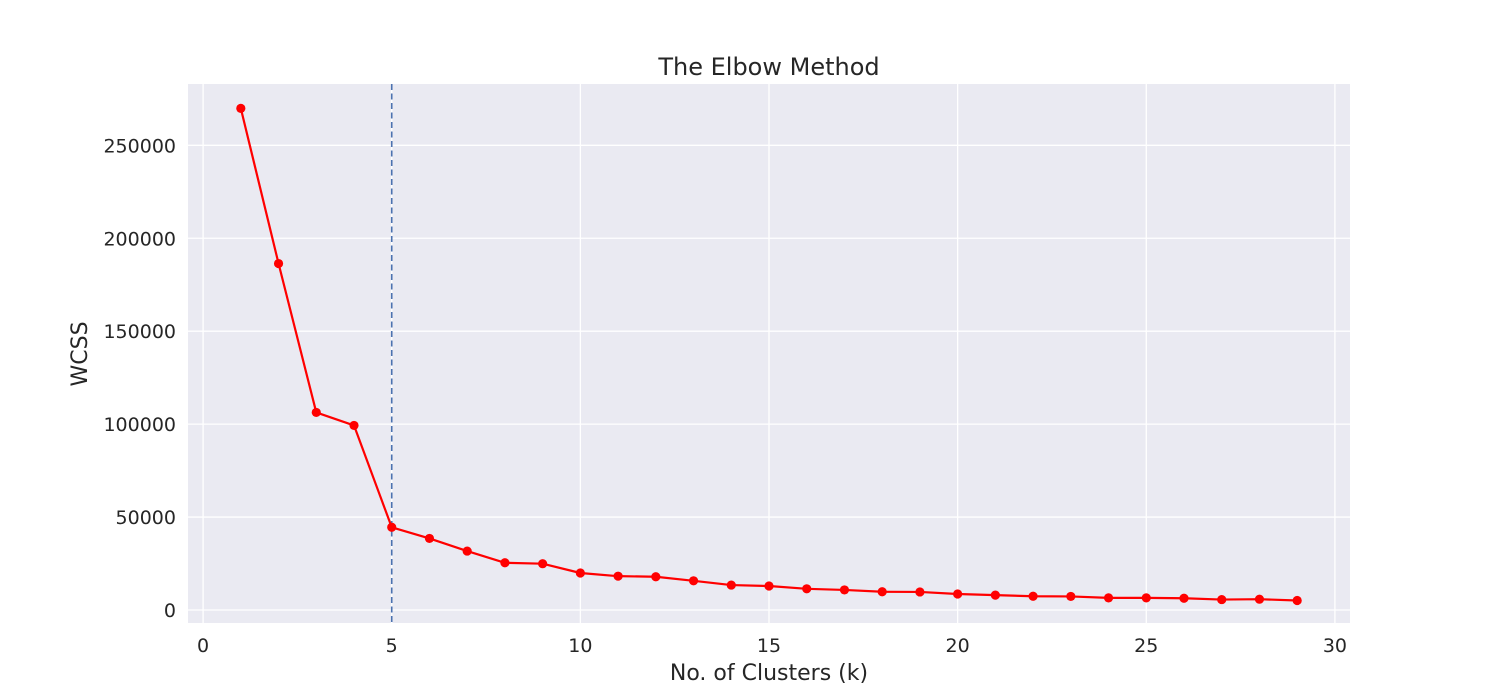 The height and width of the screenshot is (700, 1500). I want to click on x-tick-label: 30, so click(1335, 646).